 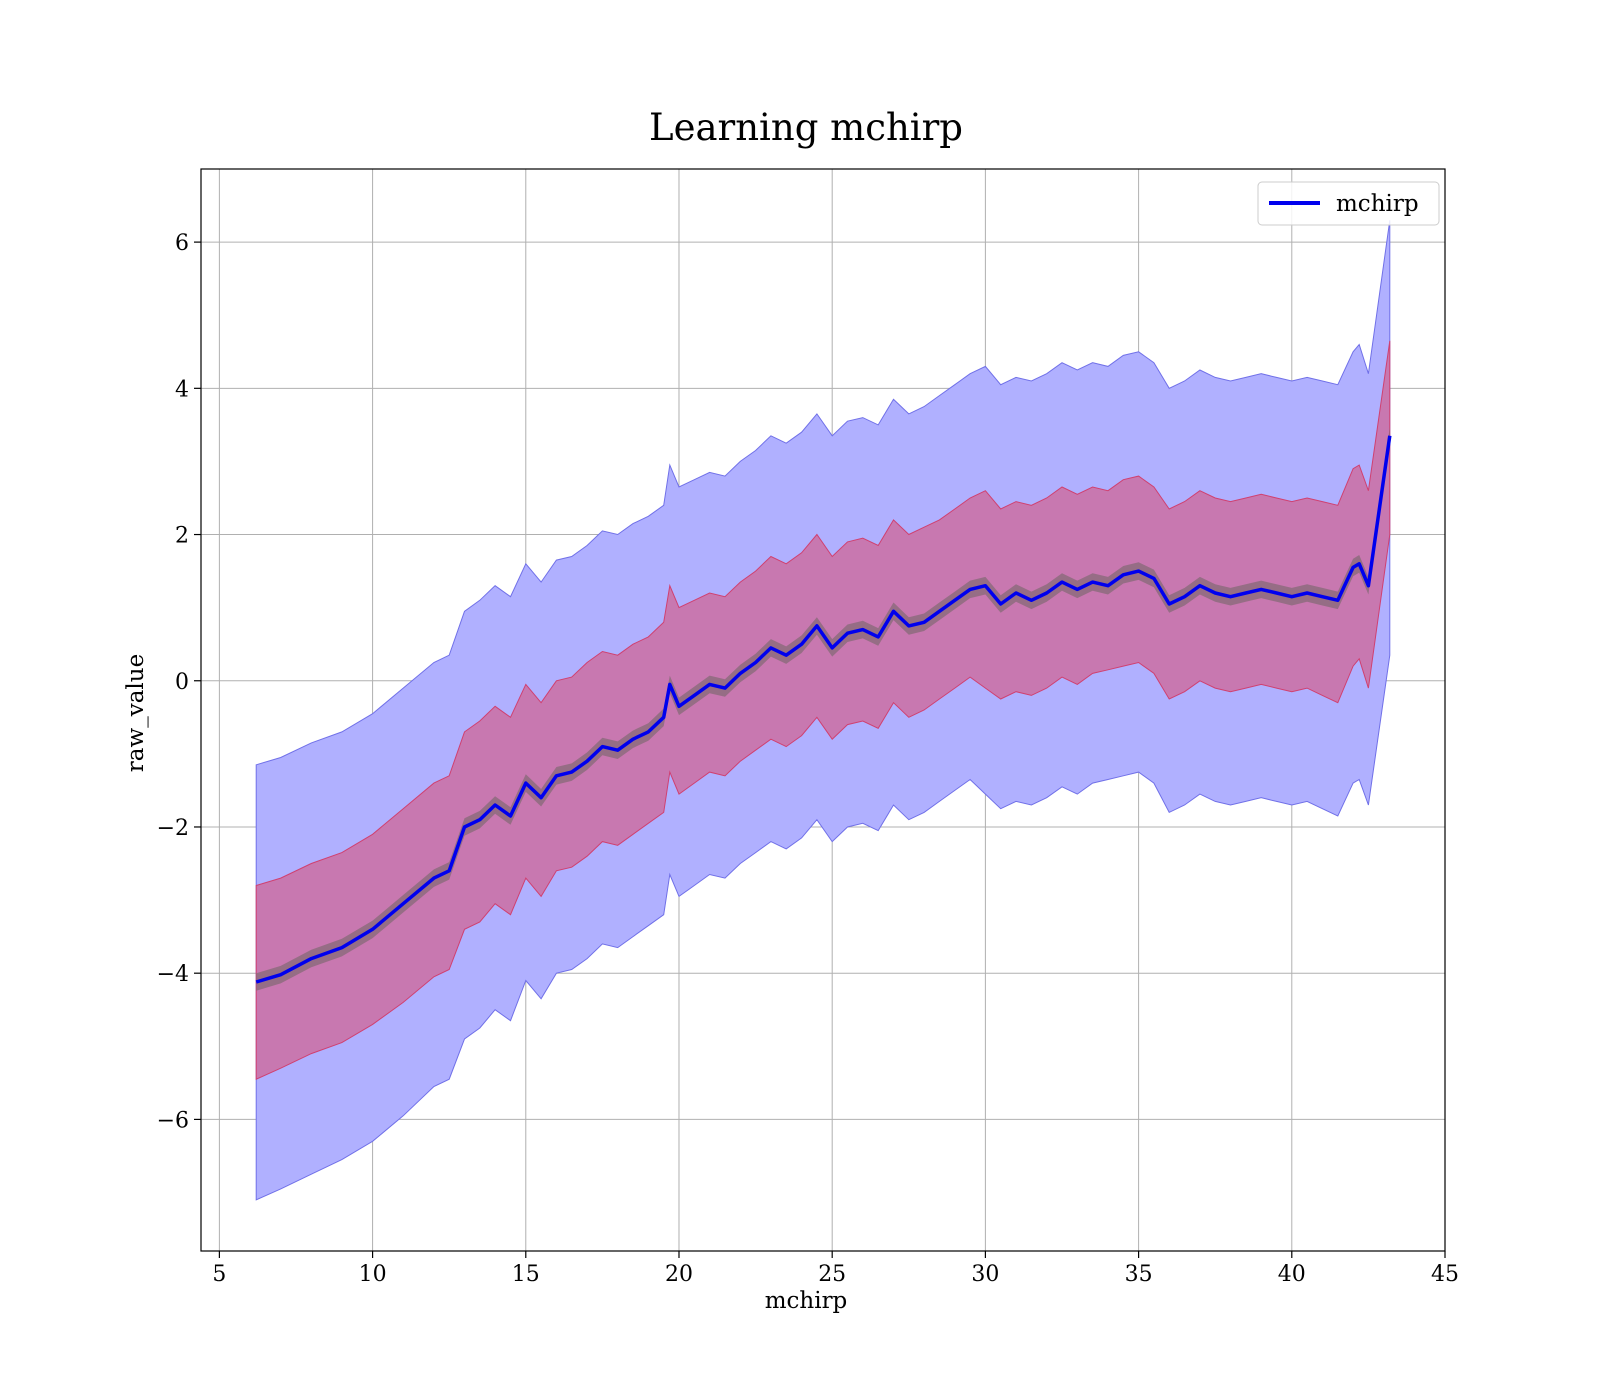 I want to click on legend-label-mchirp: mchirp, so click(x=1377, y=204).